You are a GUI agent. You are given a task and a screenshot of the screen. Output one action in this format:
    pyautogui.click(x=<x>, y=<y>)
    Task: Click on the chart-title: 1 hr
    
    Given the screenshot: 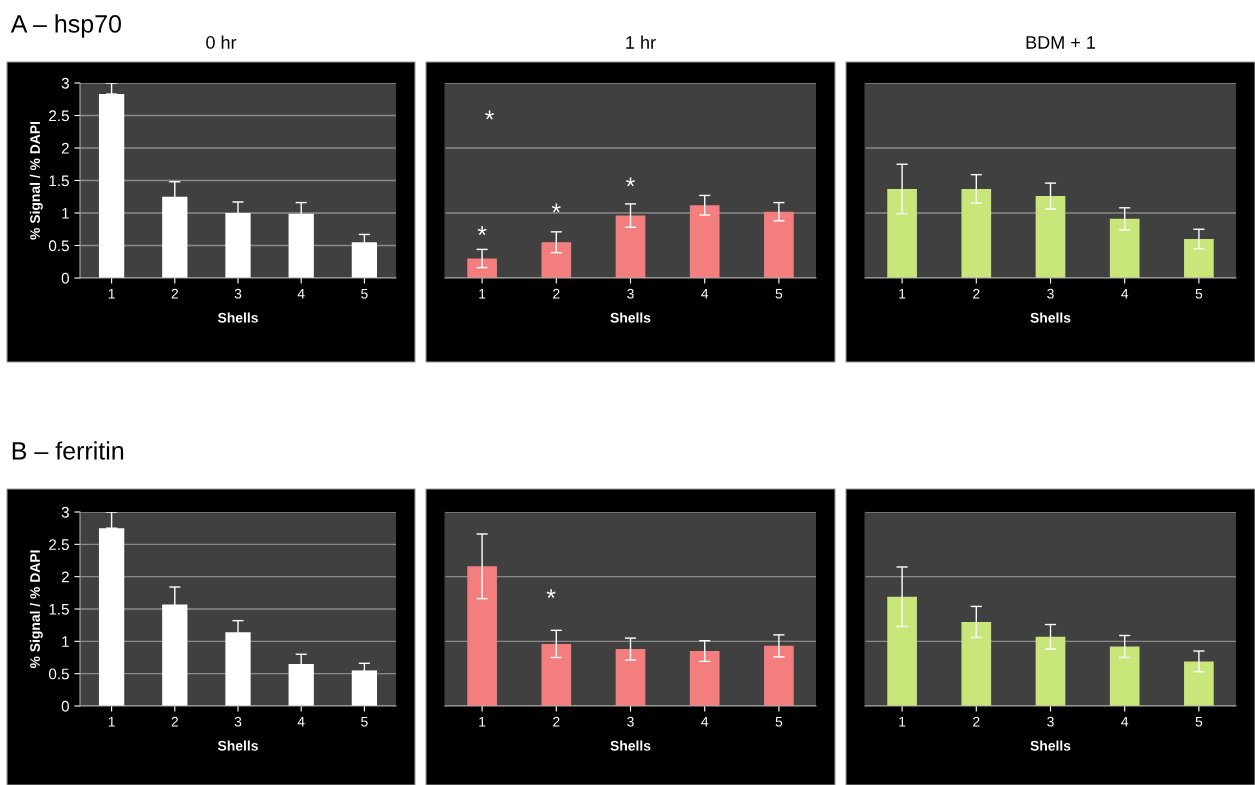 What is the action you would take?
    pyautogui.click(x=641, y=42)
    